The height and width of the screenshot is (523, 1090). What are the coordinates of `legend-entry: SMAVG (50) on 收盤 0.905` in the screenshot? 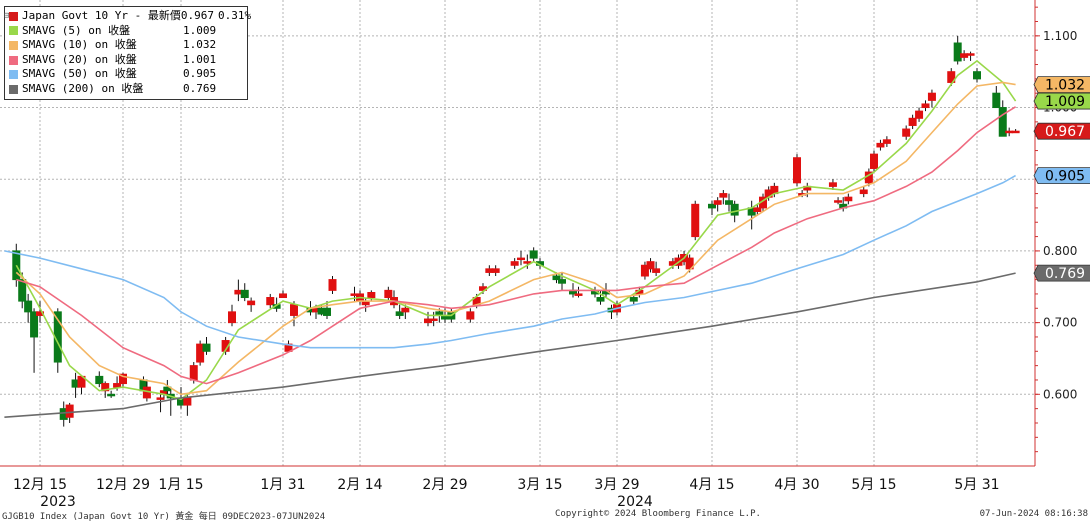 It's located at (126, 74).